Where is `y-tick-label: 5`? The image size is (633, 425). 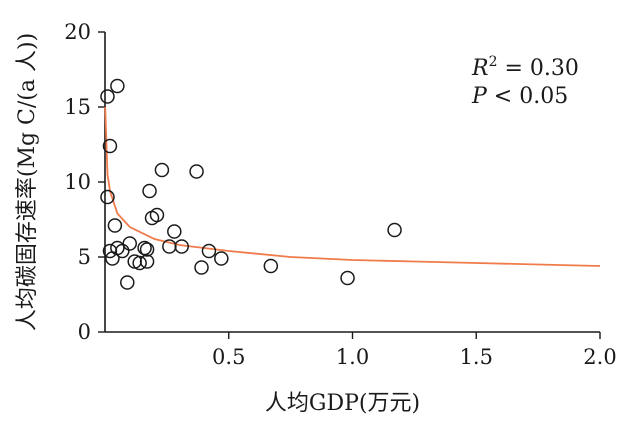 y-tick-label: 5 is located at coordinates (84, 257).